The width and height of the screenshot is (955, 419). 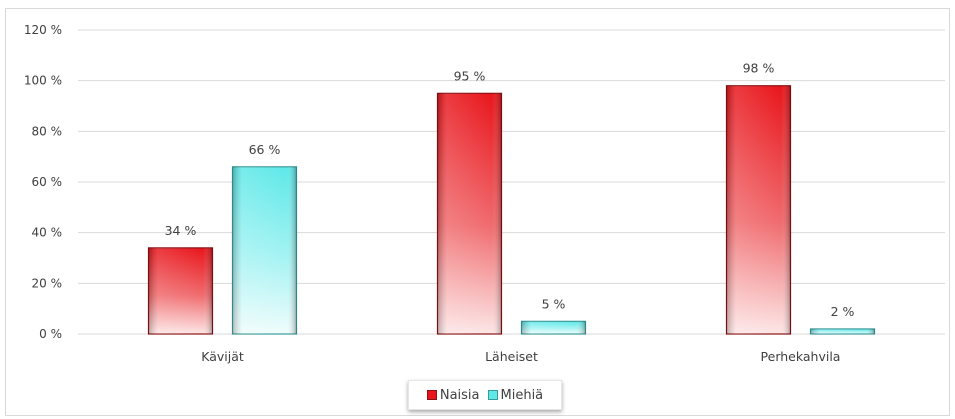 What do you see at coordinates (265, 149) in the screenshot?
I see `data-label: 66 %` at bounding box center [265, 149].